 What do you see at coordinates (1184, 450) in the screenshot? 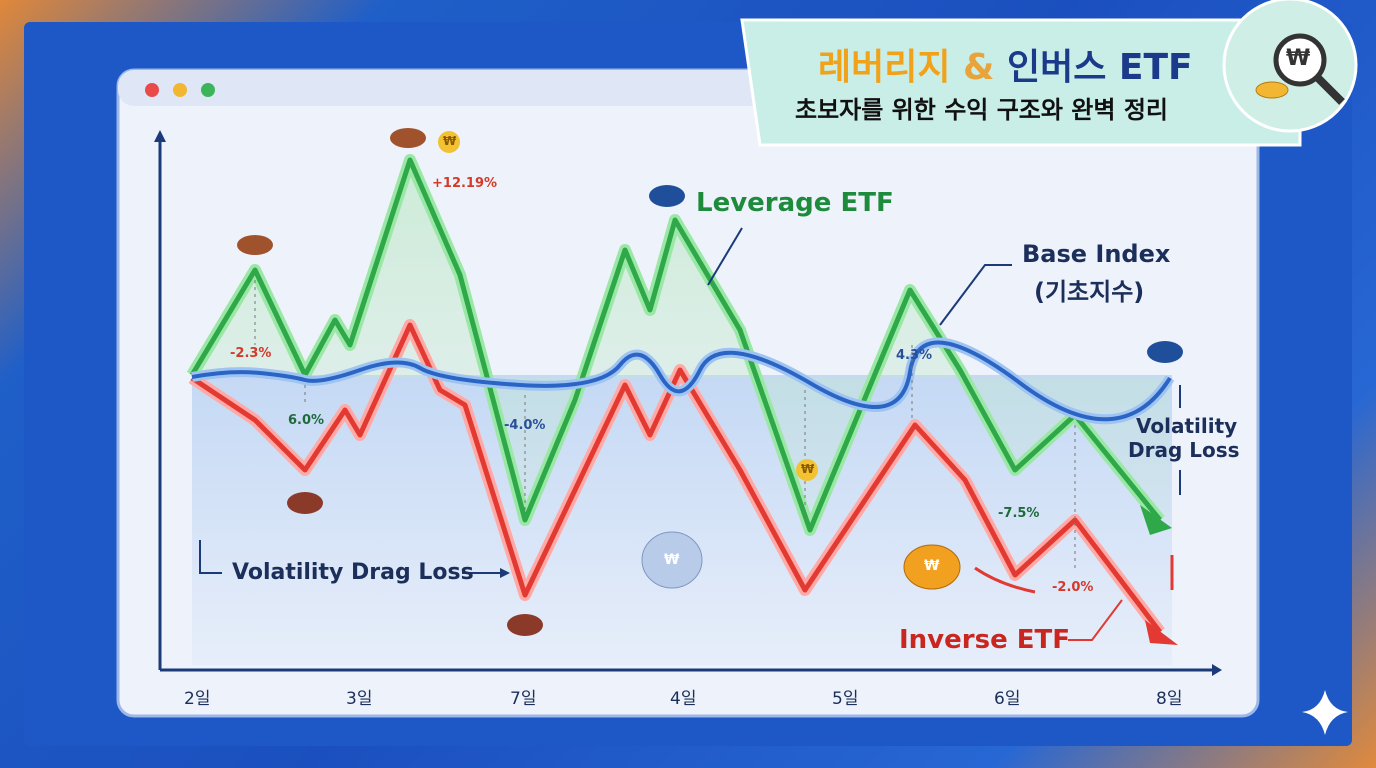
I see `drag-label: Drag Loss` at bounding box center [1184, 450].